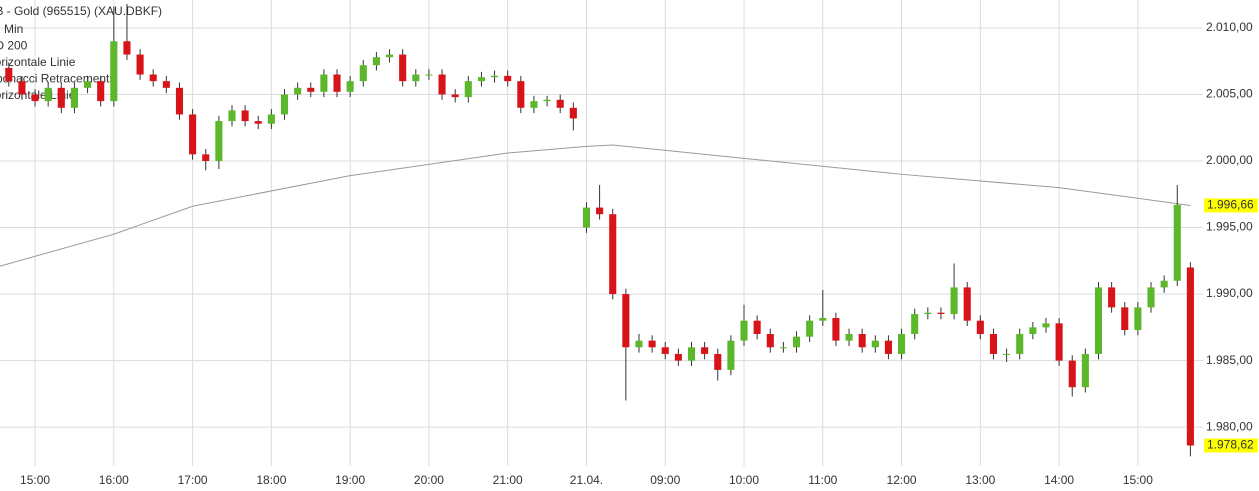  Describe the element at coordinates (1229, 426) in the screenshot. I see `y-tick-label: 1.980,00` at that location.